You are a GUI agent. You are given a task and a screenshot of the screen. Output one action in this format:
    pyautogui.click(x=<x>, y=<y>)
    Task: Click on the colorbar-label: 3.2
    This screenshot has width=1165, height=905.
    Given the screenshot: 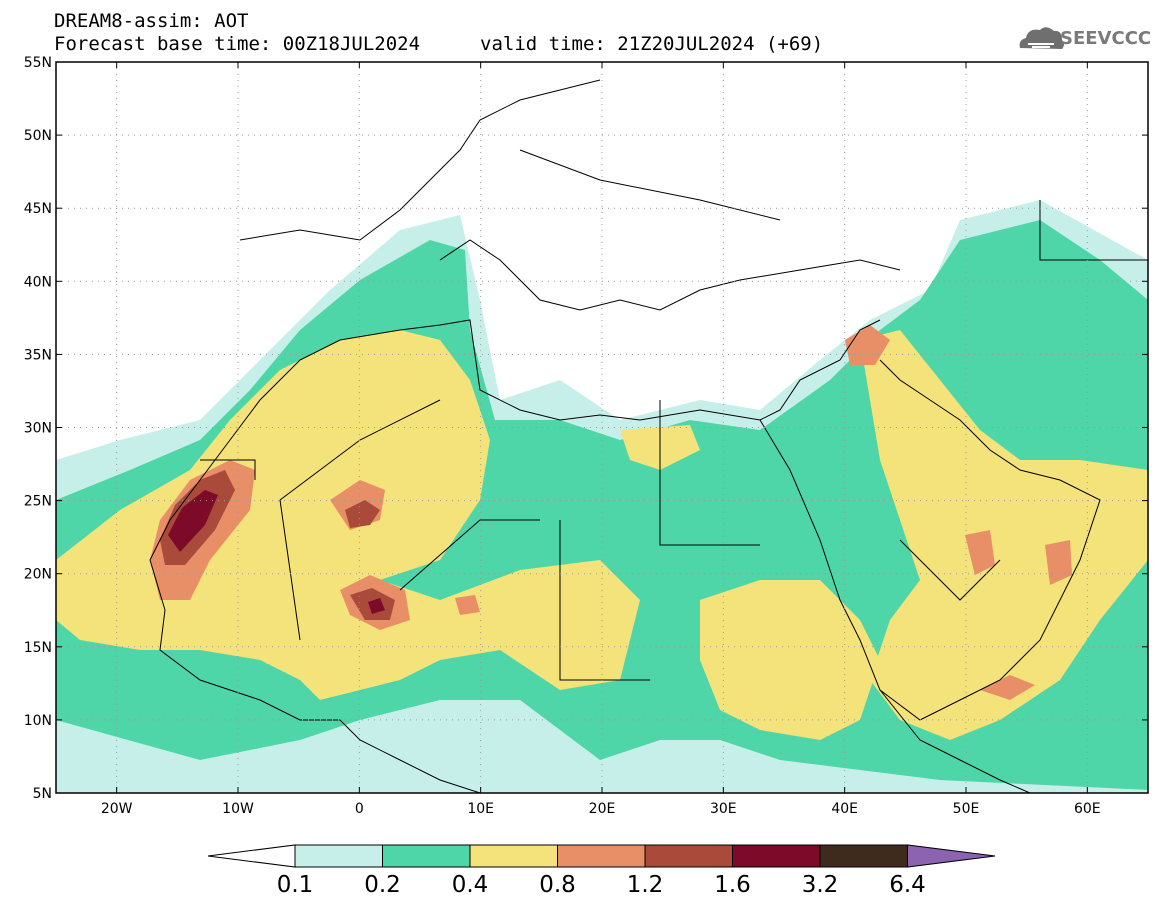 What is the action you would take?
    pyautogui.click(x=820, y=885)
    